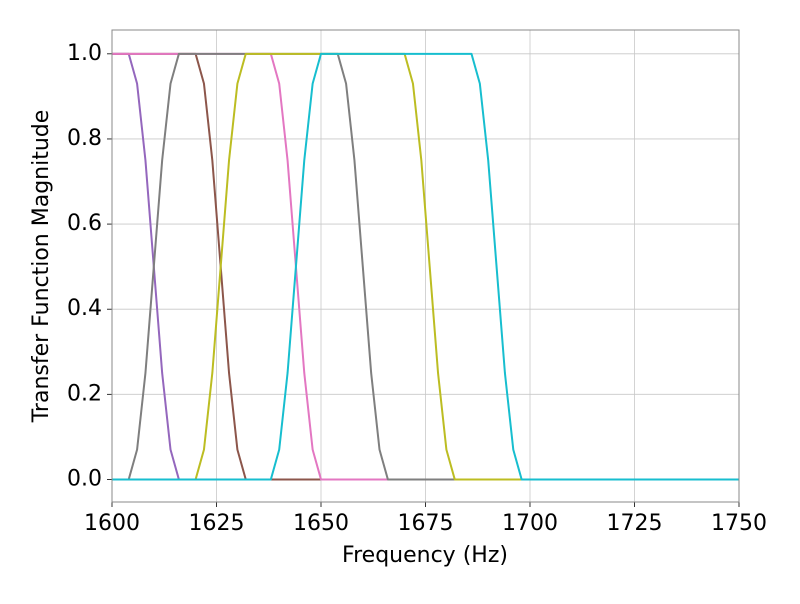  Describe the element at coordinates (739, 523) in the screenshot. I see `x-tick-label: 1750` at that location.